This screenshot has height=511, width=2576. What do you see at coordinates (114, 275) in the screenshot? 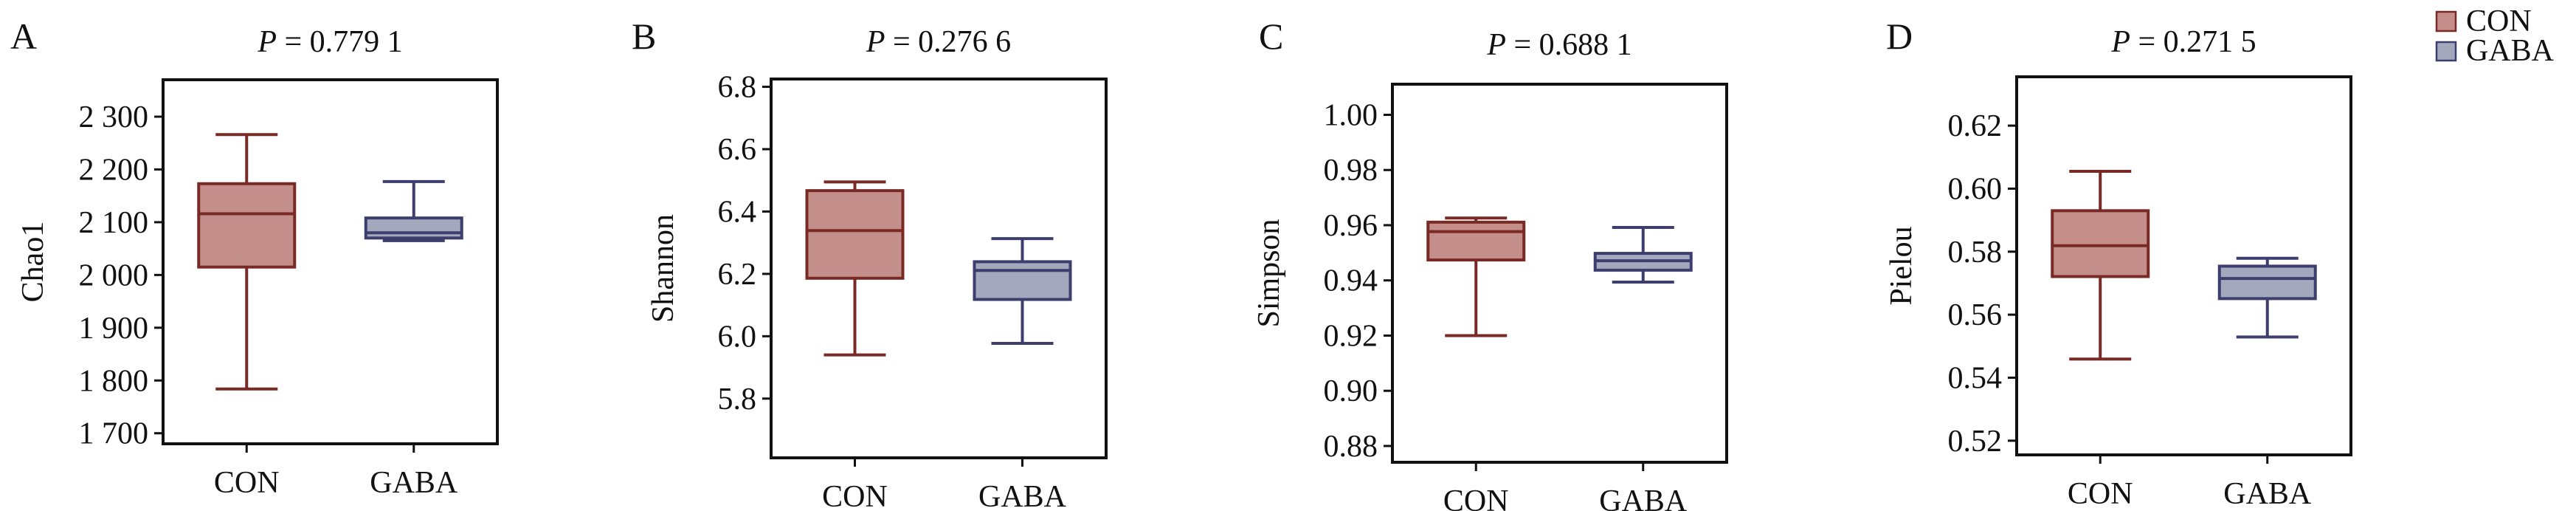
I see `y-tick-label: 2 000` at bounding box center [114, 275].